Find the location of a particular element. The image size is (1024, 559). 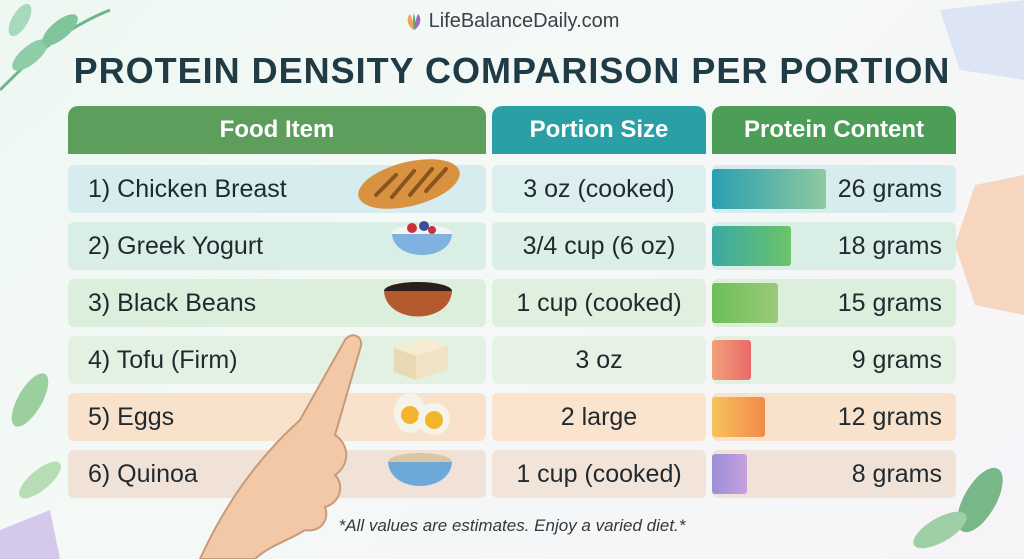

food-item-label: 1) Chicken Breast is located at coordinates (187, 189).